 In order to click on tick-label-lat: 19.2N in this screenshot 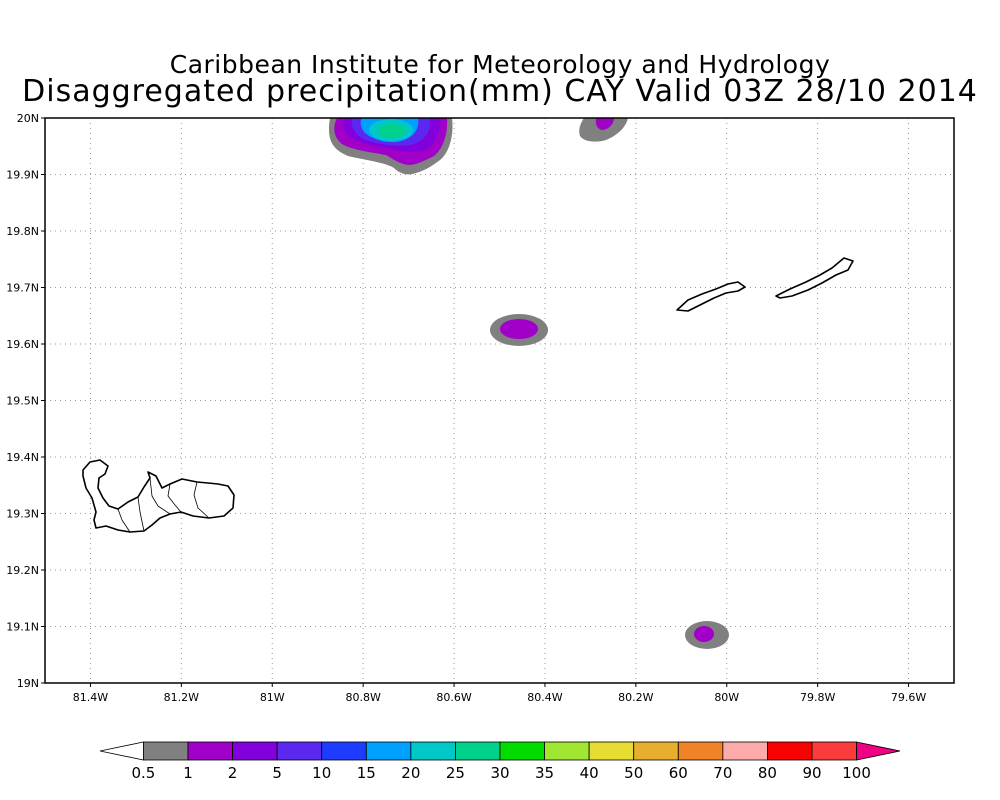, I will do `click(22, 570)`.